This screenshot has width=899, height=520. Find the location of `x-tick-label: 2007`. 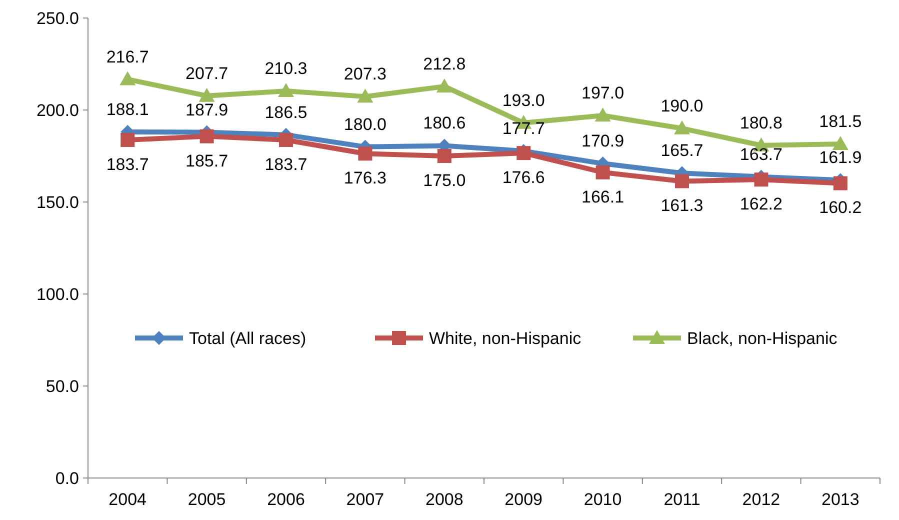

x-tick-label: 2007 is located at coordinates (365, 499).